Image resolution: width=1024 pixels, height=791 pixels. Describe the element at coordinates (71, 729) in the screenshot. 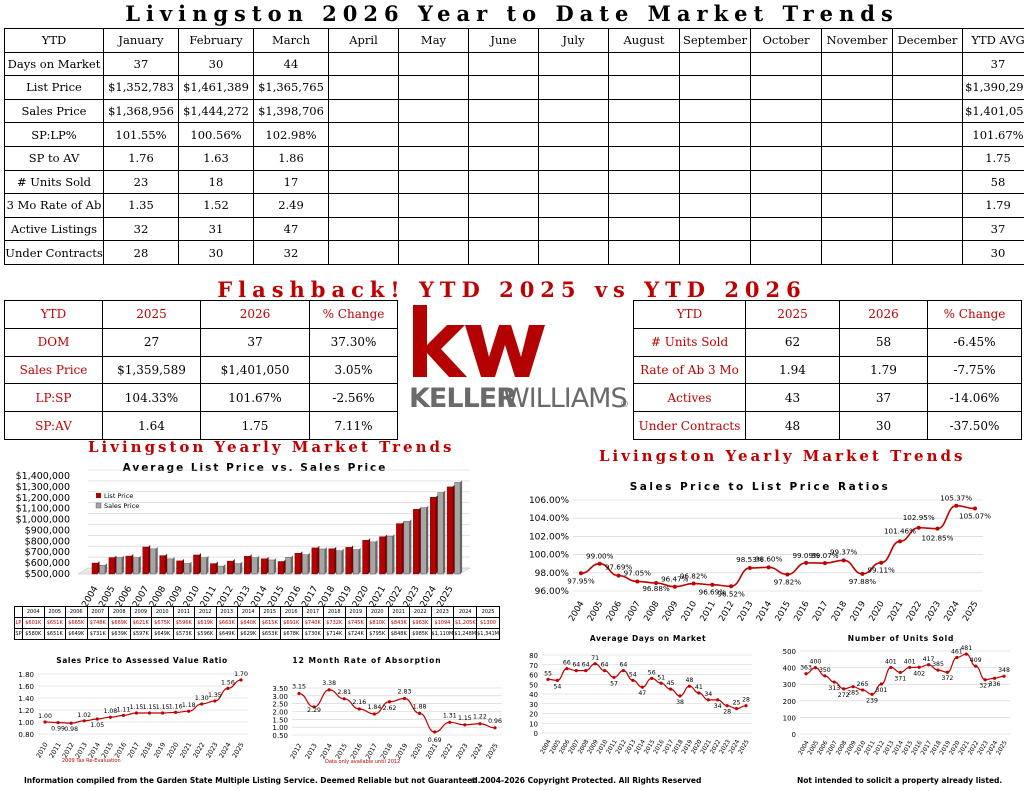

I see `sp-av-chart-data-label: 0.98` at that location.